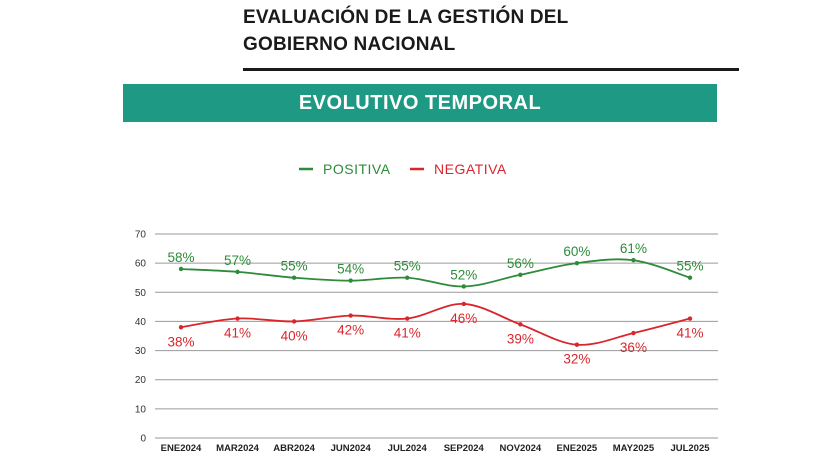  Describe the element at coordinates (463, 274) in the screenshot. I see `data-label: 52%` at that location.